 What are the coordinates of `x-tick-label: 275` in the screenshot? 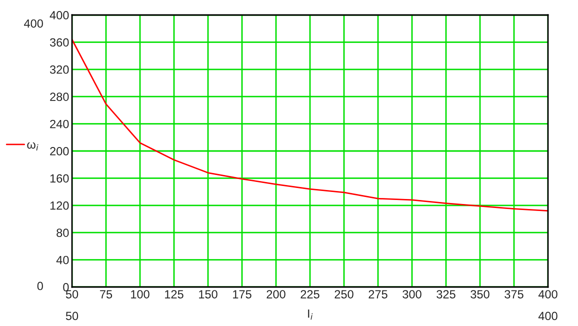 It's located at (378, 294).